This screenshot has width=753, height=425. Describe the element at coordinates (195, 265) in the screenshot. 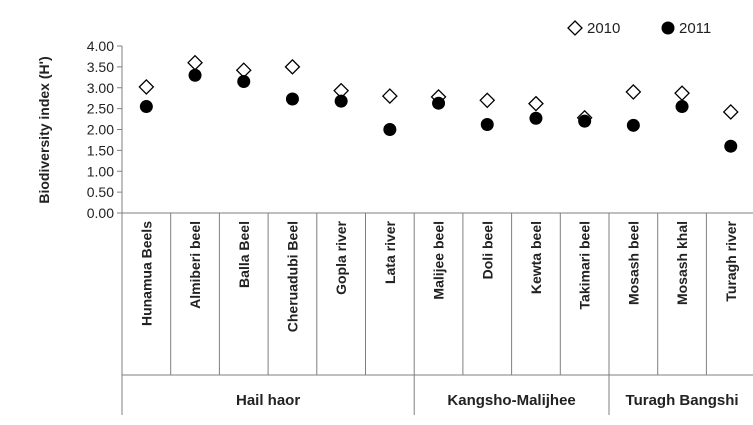

I see `category-label: Almiberi beel` at that location.